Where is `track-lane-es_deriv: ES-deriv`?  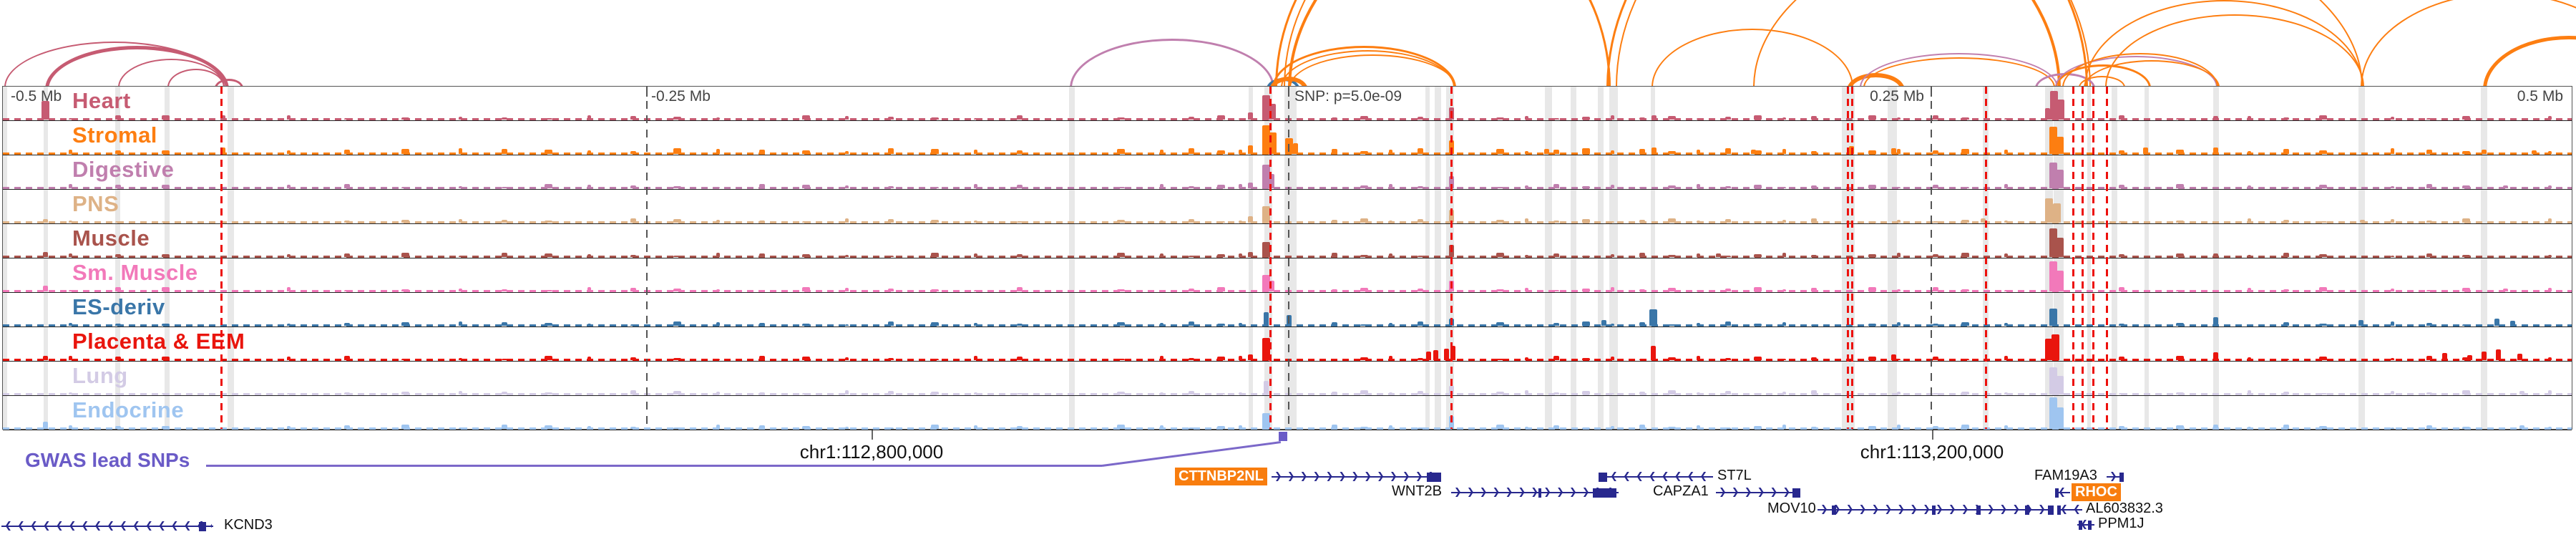
track-lane-es_deriv: ES-deriv is located at coordinates (1287, 310).